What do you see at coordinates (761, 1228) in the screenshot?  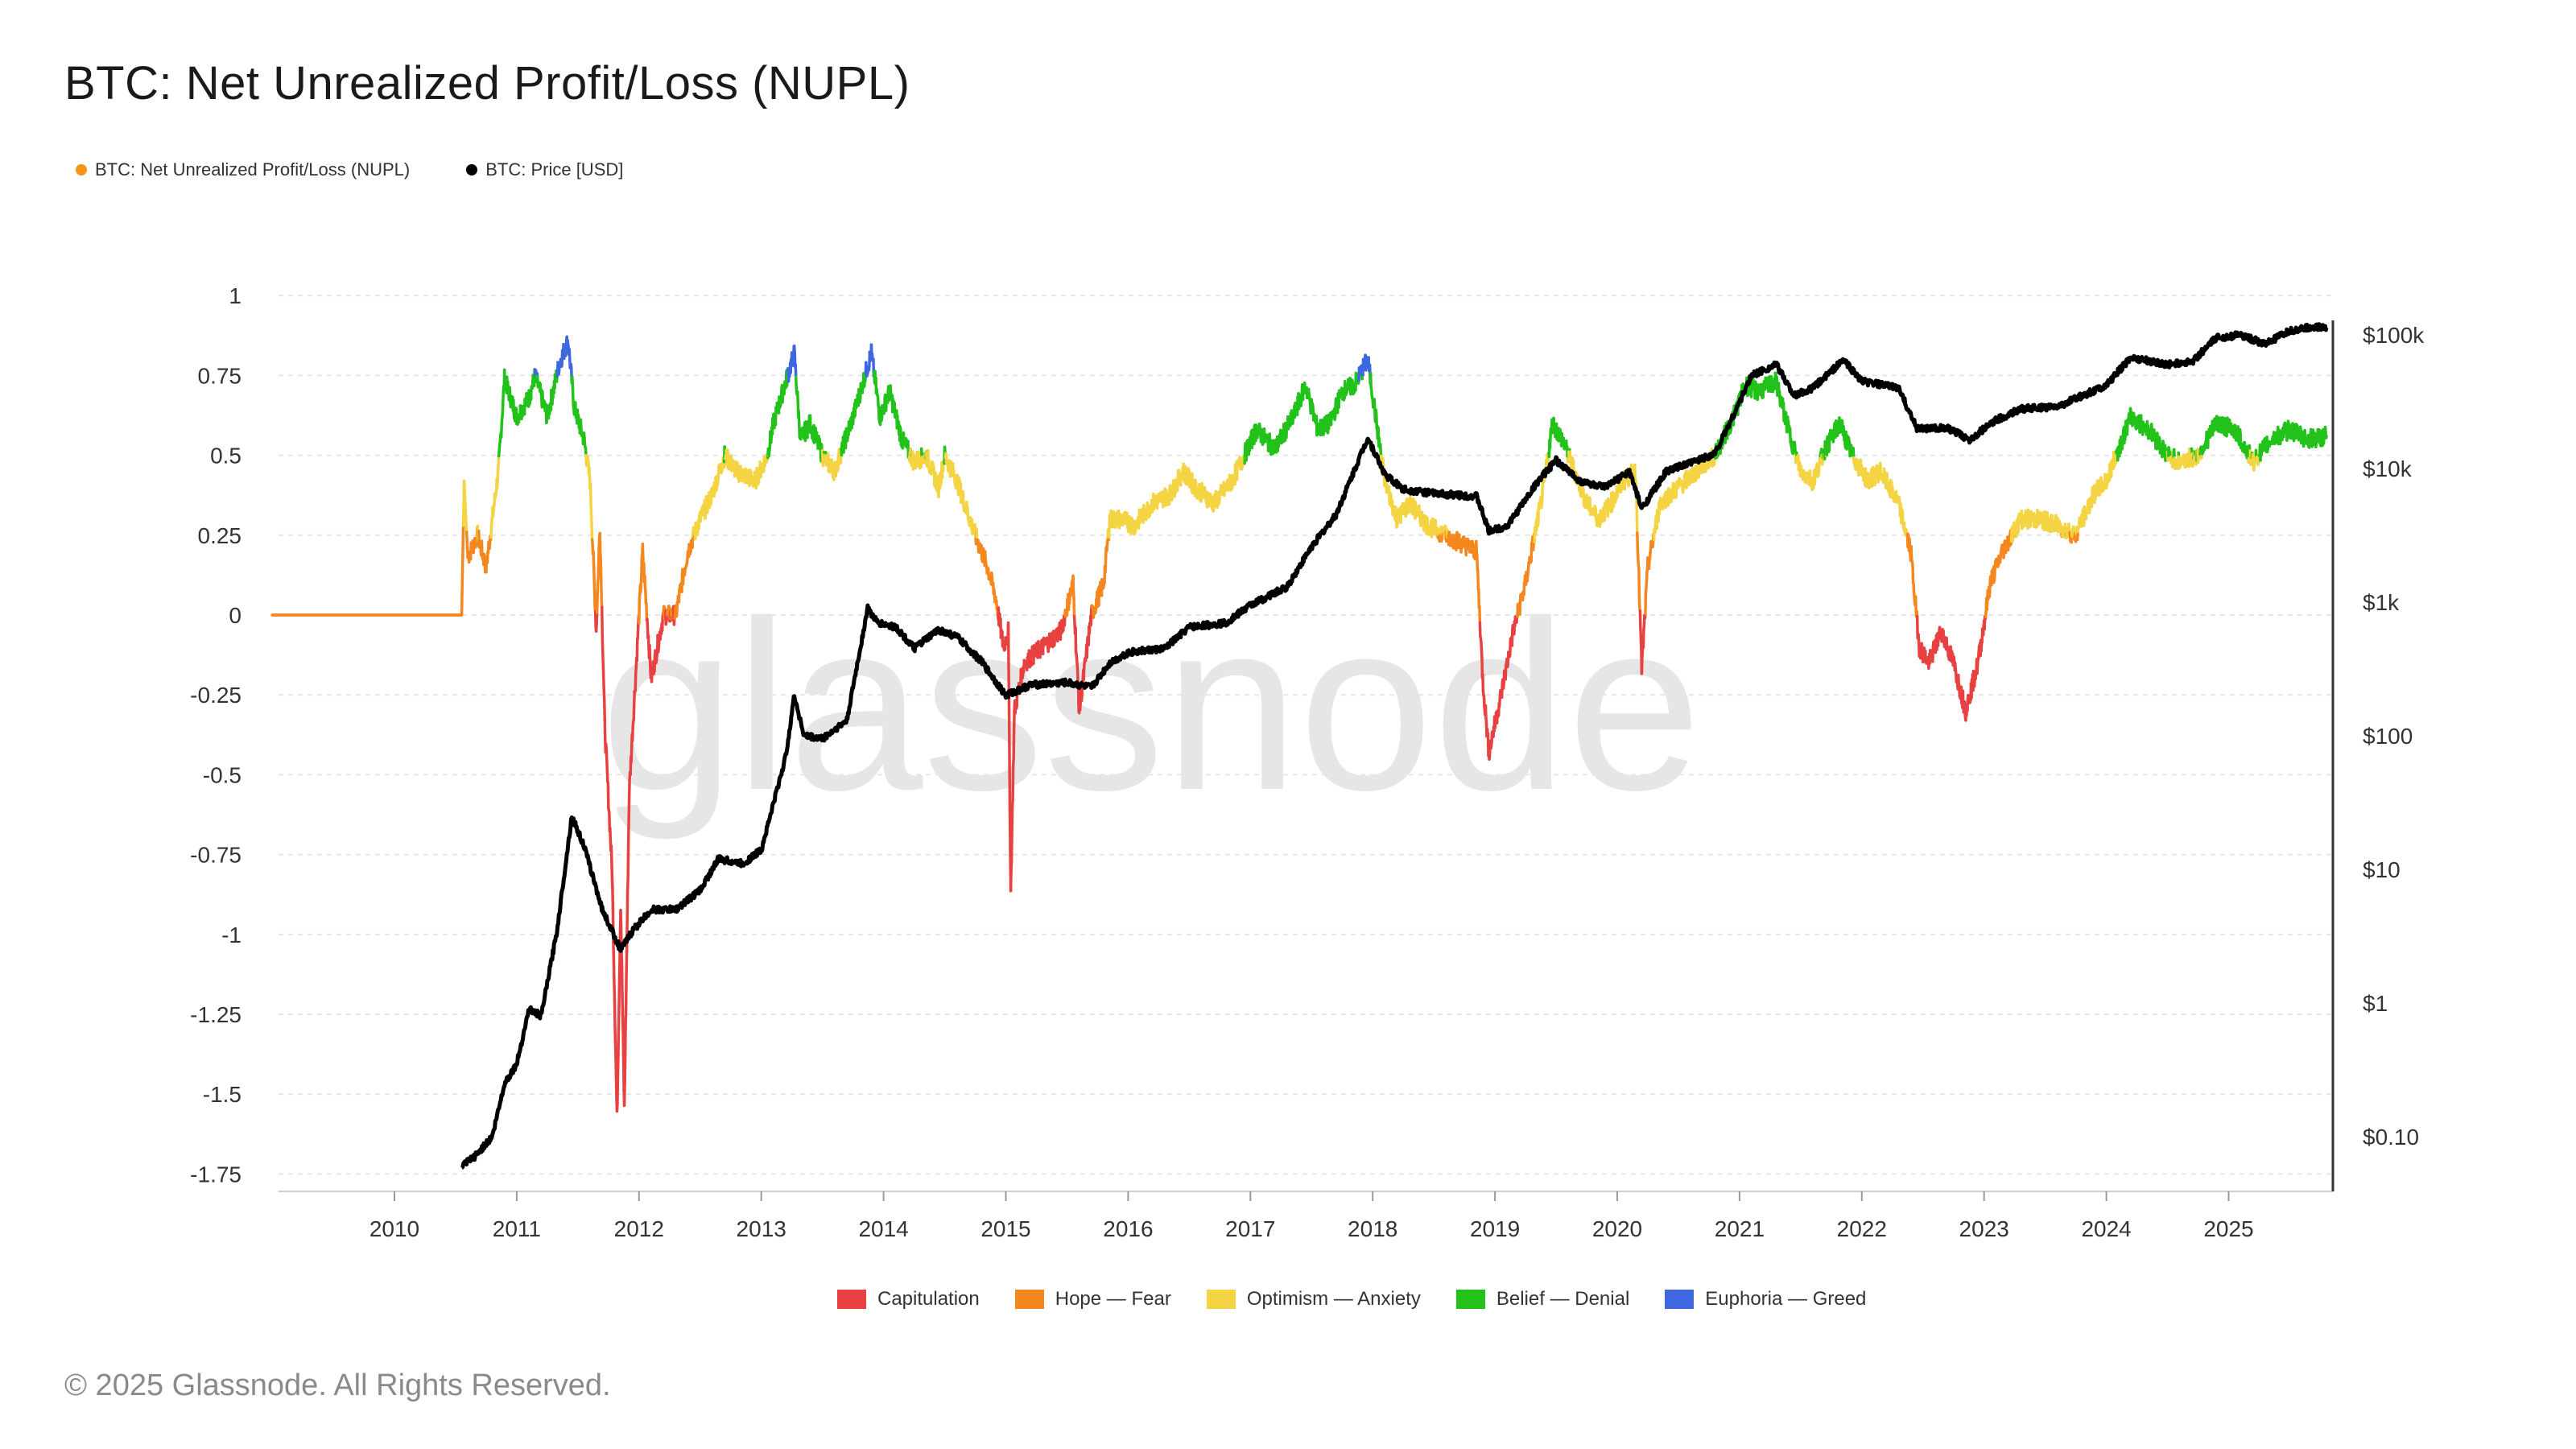 I see `x-tick-label: 2013` at bounding box center [761, 1228].